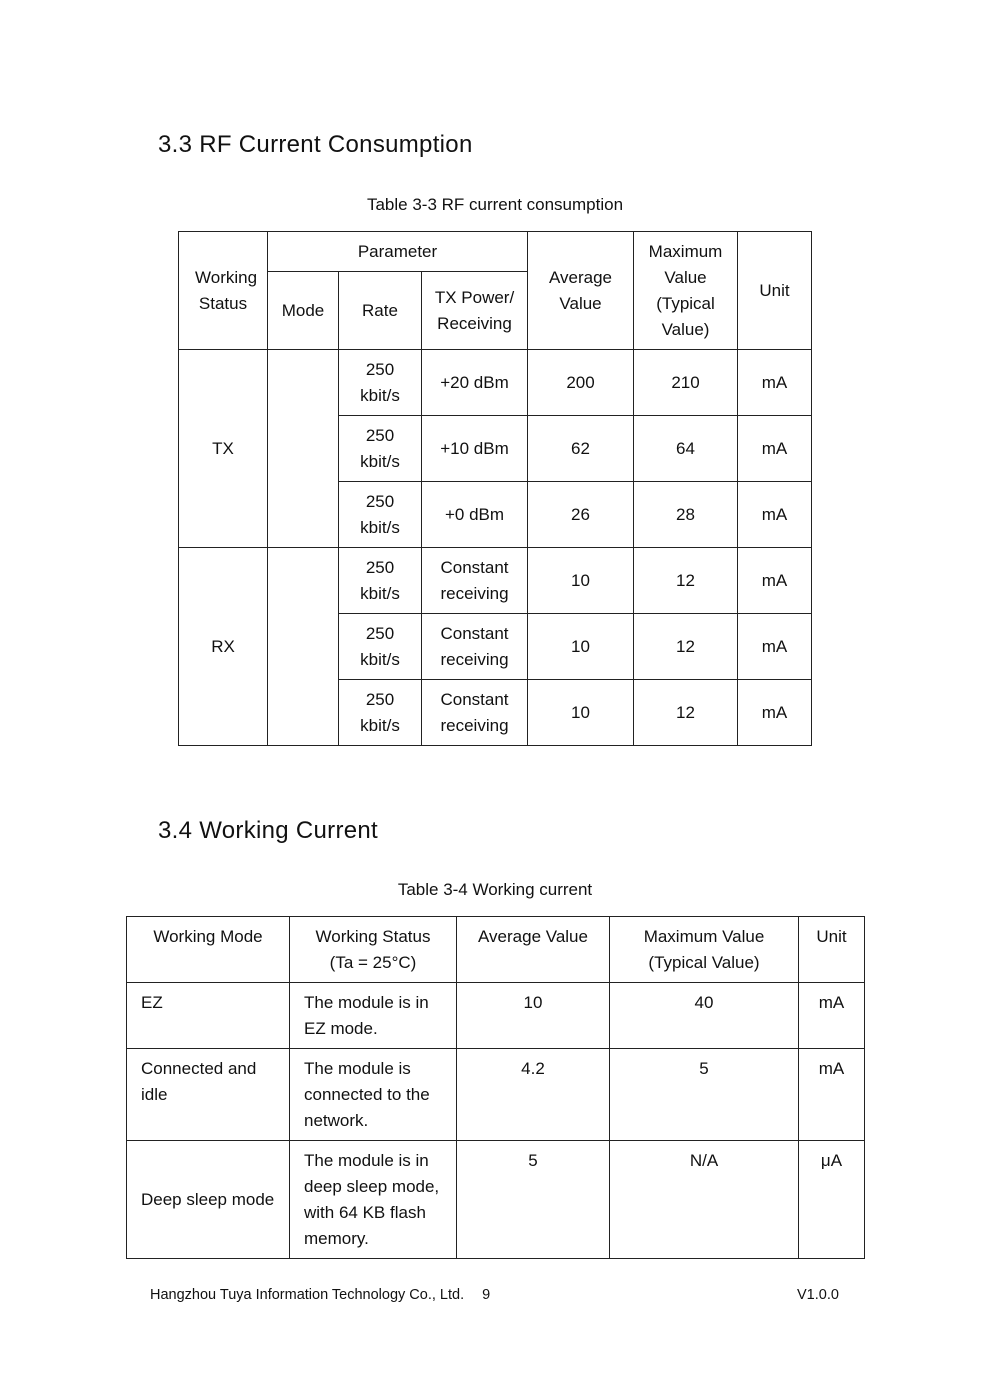  I want to click on page-number: 9, so click(486, 1295).